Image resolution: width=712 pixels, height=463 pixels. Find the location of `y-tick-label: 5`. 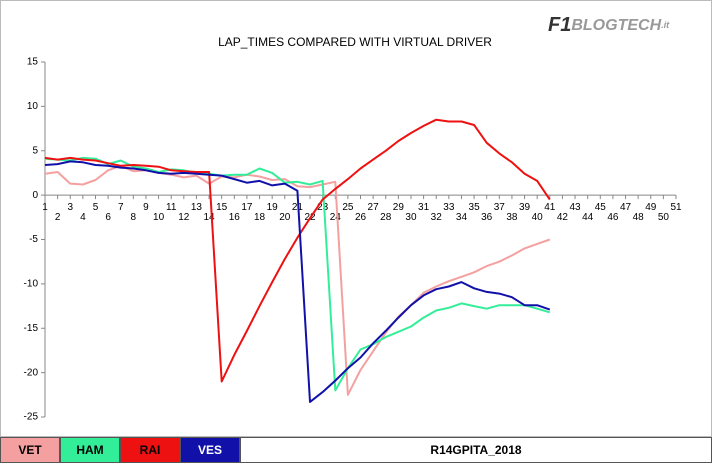

y-tick-label: 5 is located at coordinates (35, 150).